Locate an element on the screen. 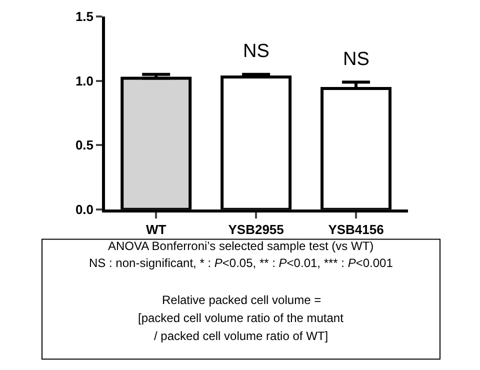 This screenshot has height=370, width=480. x-tick-label: YSB2955 is located at coordinates (256, 229).